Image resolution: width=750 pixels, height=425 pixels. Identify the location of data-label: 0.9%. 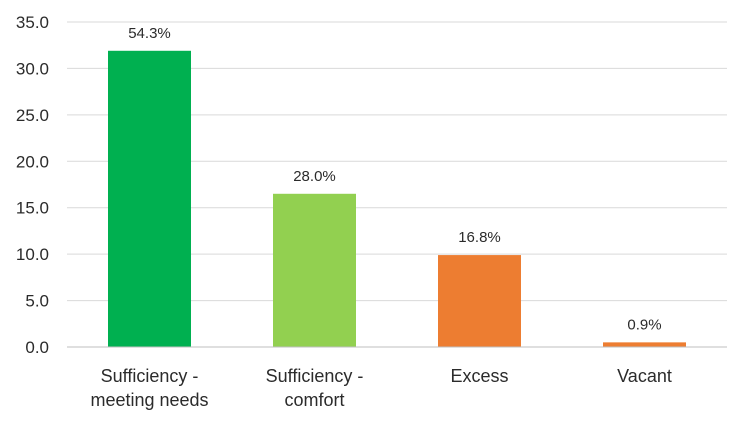
(644, 324).